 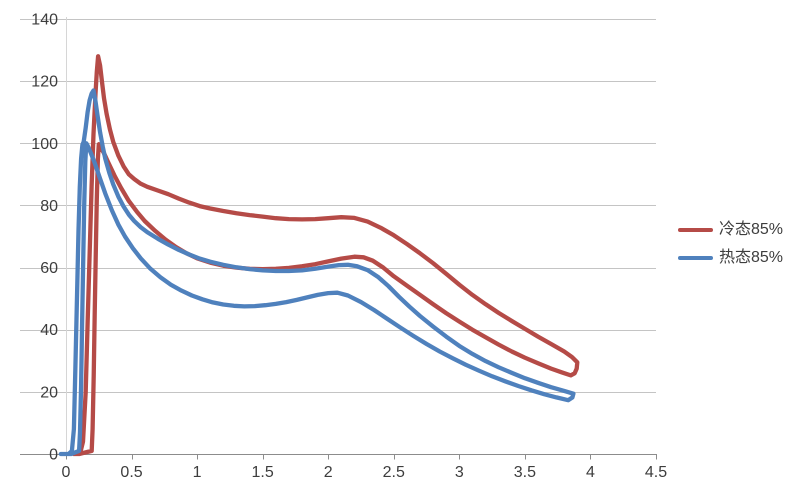 I want to click on legend-item-1: 冷态85%, so click(x=730, y=230).